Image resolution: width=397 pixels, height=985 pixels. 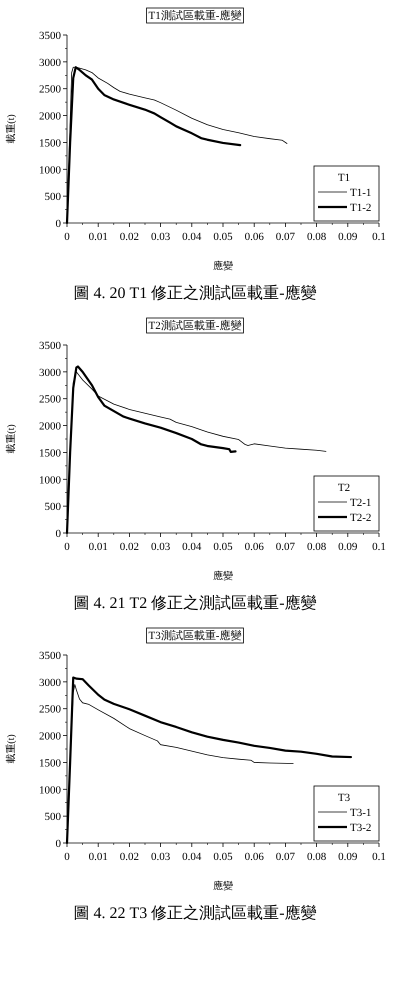 I want to click on chart-title: T3測試區載重-應變, so click(x=195, y=635).